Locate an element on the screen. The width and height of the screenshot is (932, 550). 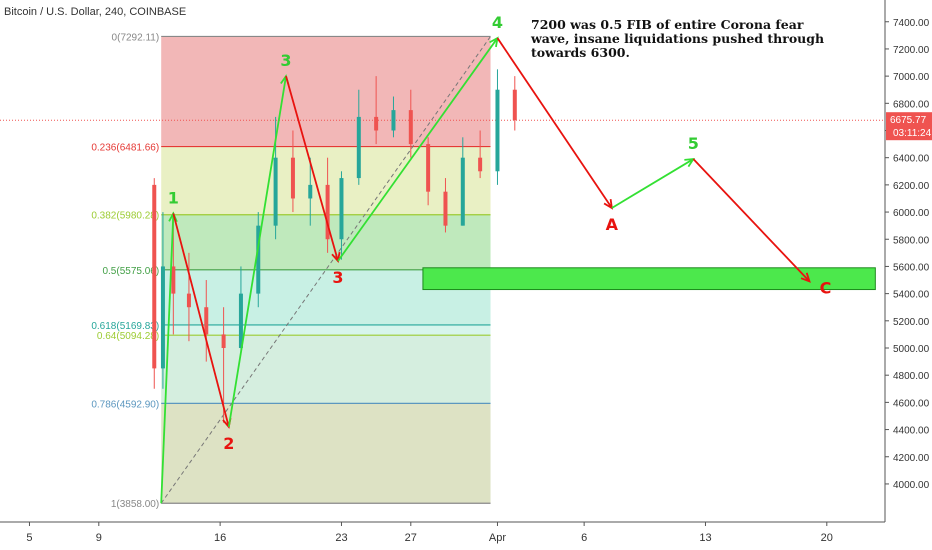
price-tick-label: 7000.00 is located at coordinates (911, 77).